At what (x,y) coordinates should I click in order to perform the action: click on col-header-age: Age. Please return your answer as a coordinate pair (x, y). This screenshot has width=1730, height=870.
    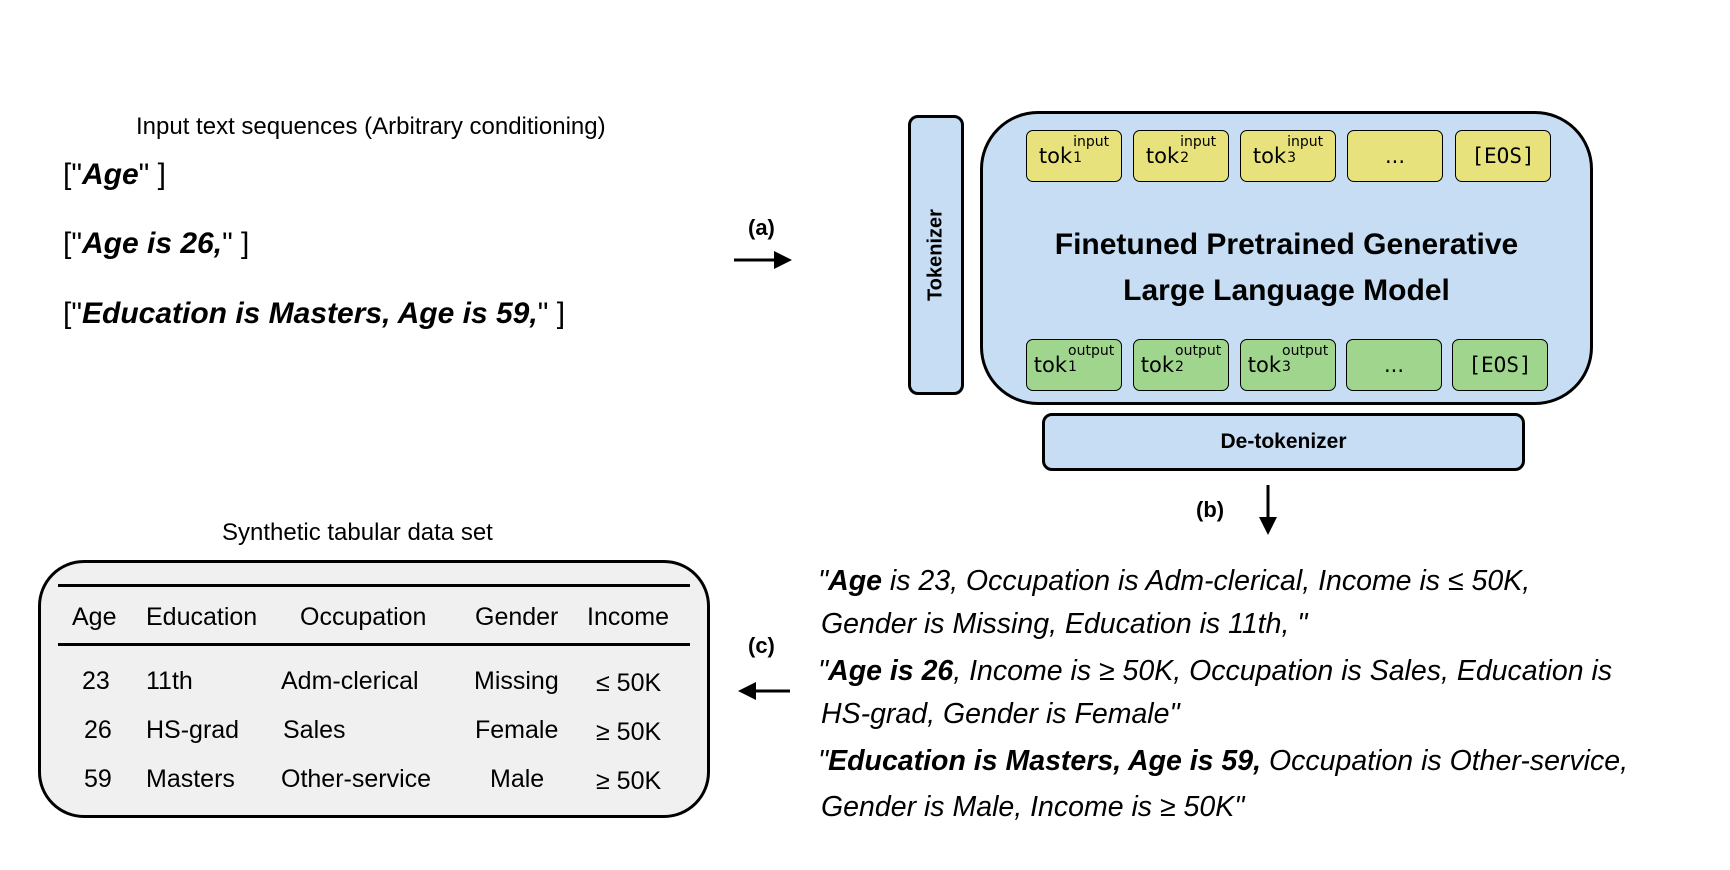
    Looking at the image, I should click on (94, 617).